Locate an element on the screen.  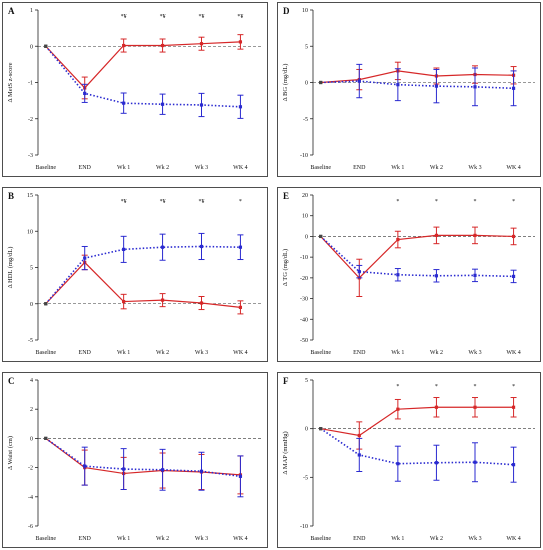
y-tick-label: -30 is located at coordinates (304, 300).